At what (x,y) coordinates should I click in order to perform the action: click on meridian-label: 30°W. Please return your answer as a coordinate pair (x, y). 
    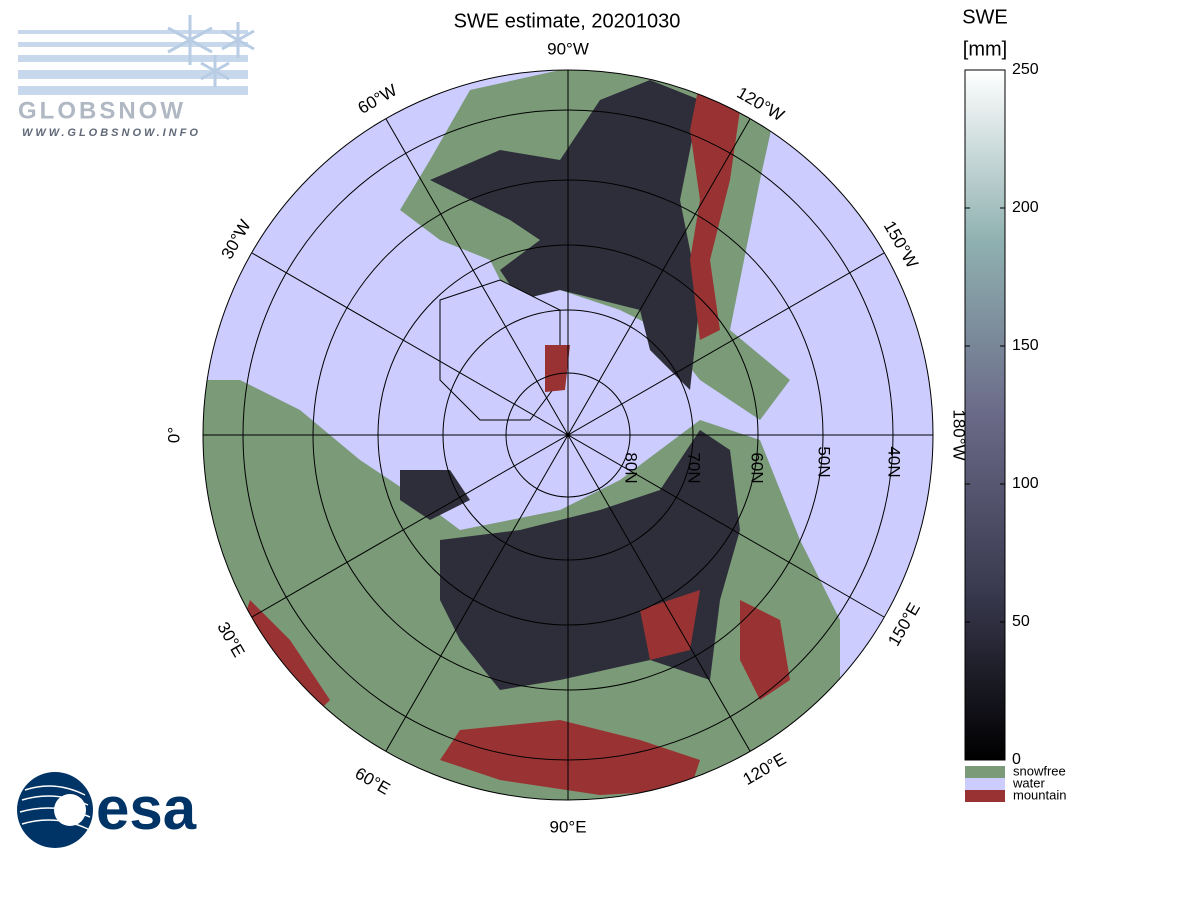
    Looking at the image, I should click on (235, 240).